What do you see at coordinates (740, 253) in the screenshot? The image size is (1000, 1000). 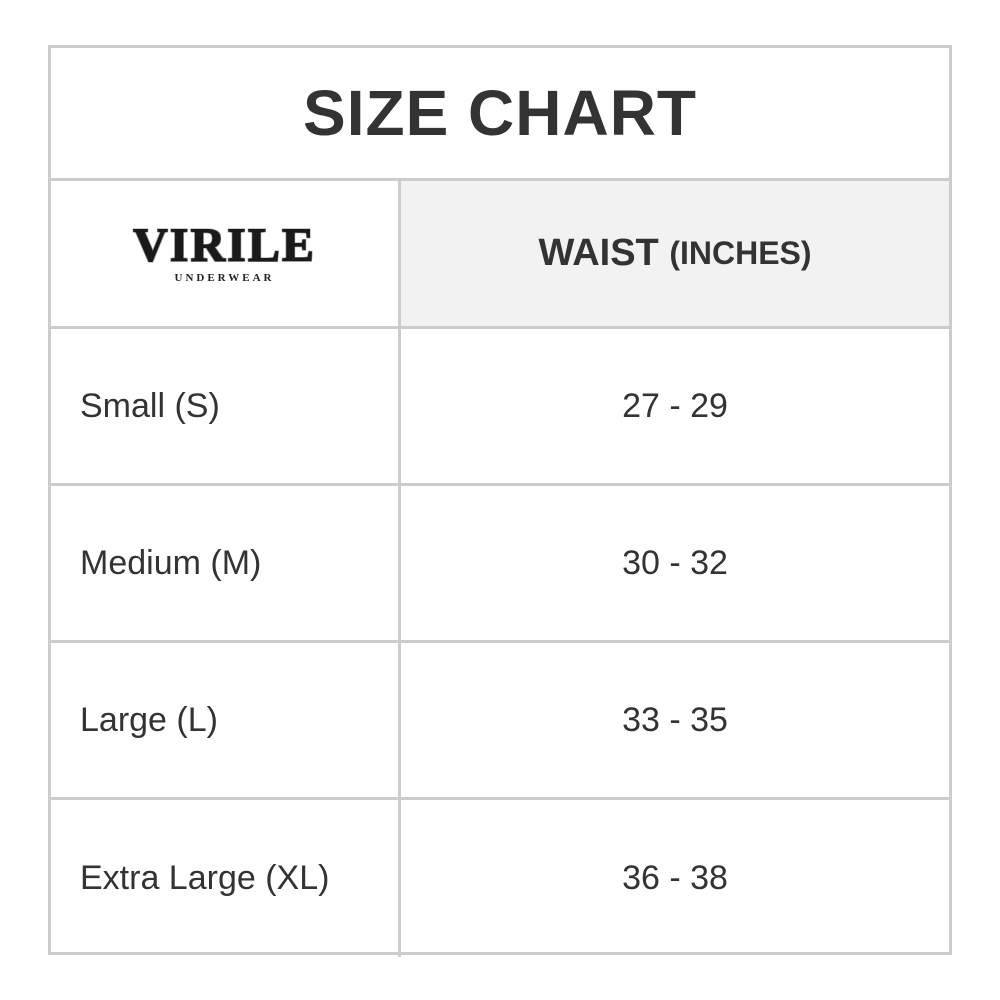 I see `waist-header-unit: (INCHES)` at bounding box center [740, 253].